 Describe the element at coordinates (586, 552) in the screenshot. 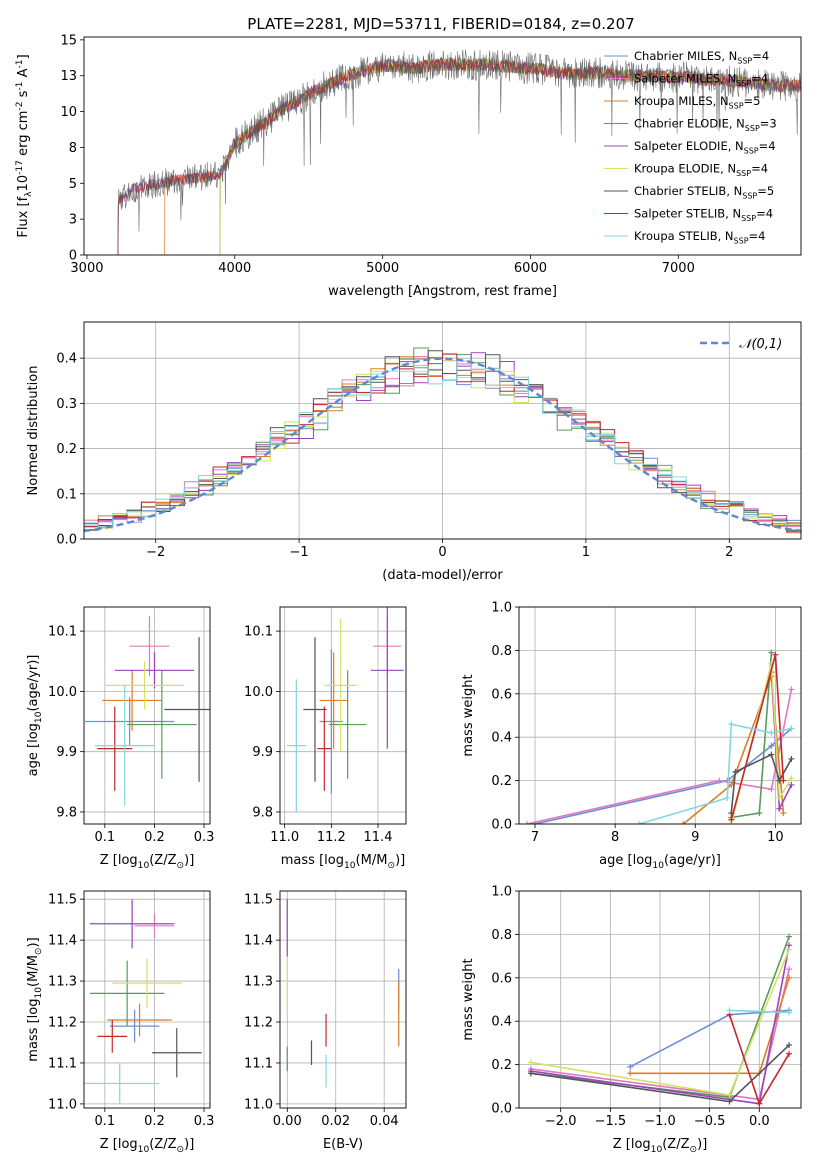

I see `x-tick-label: 1` at that location.